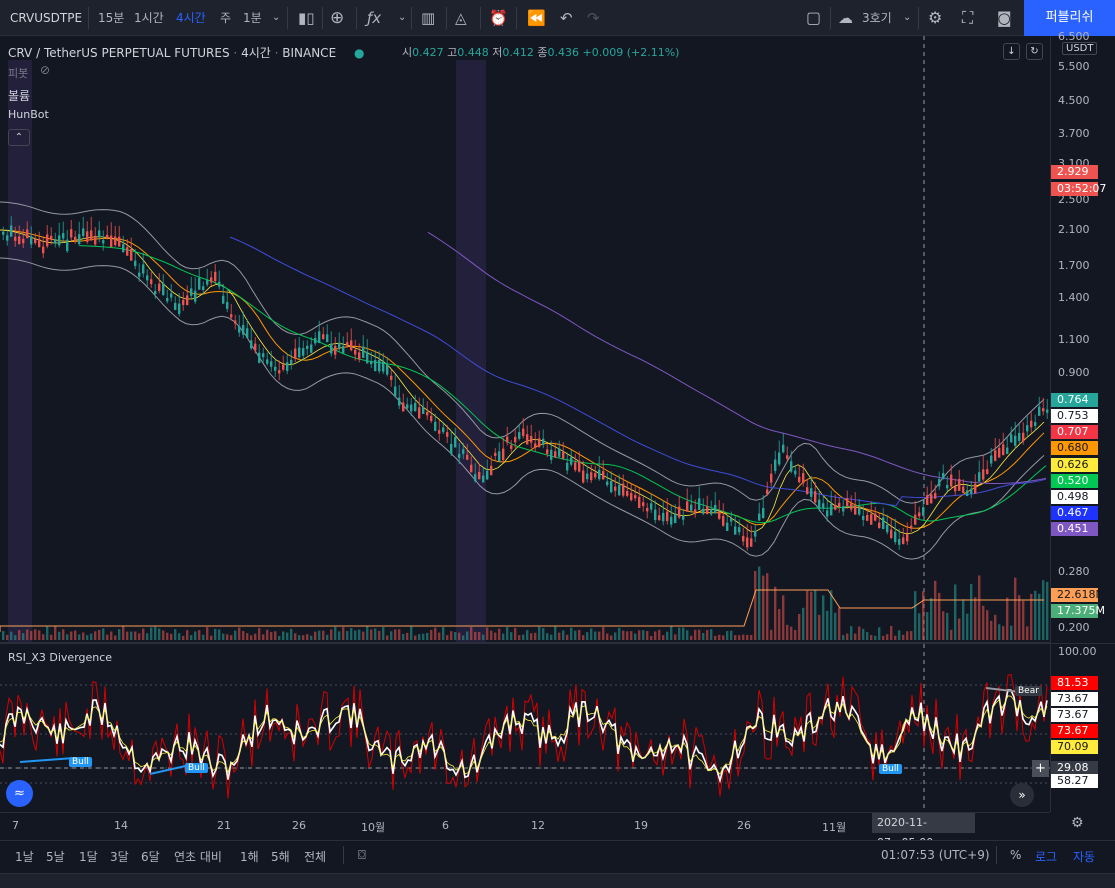  What do you see at coordinates (1074, 627) in the screenshot?
I see `price-tick: 0.200` at bounding box center [1074, 627].